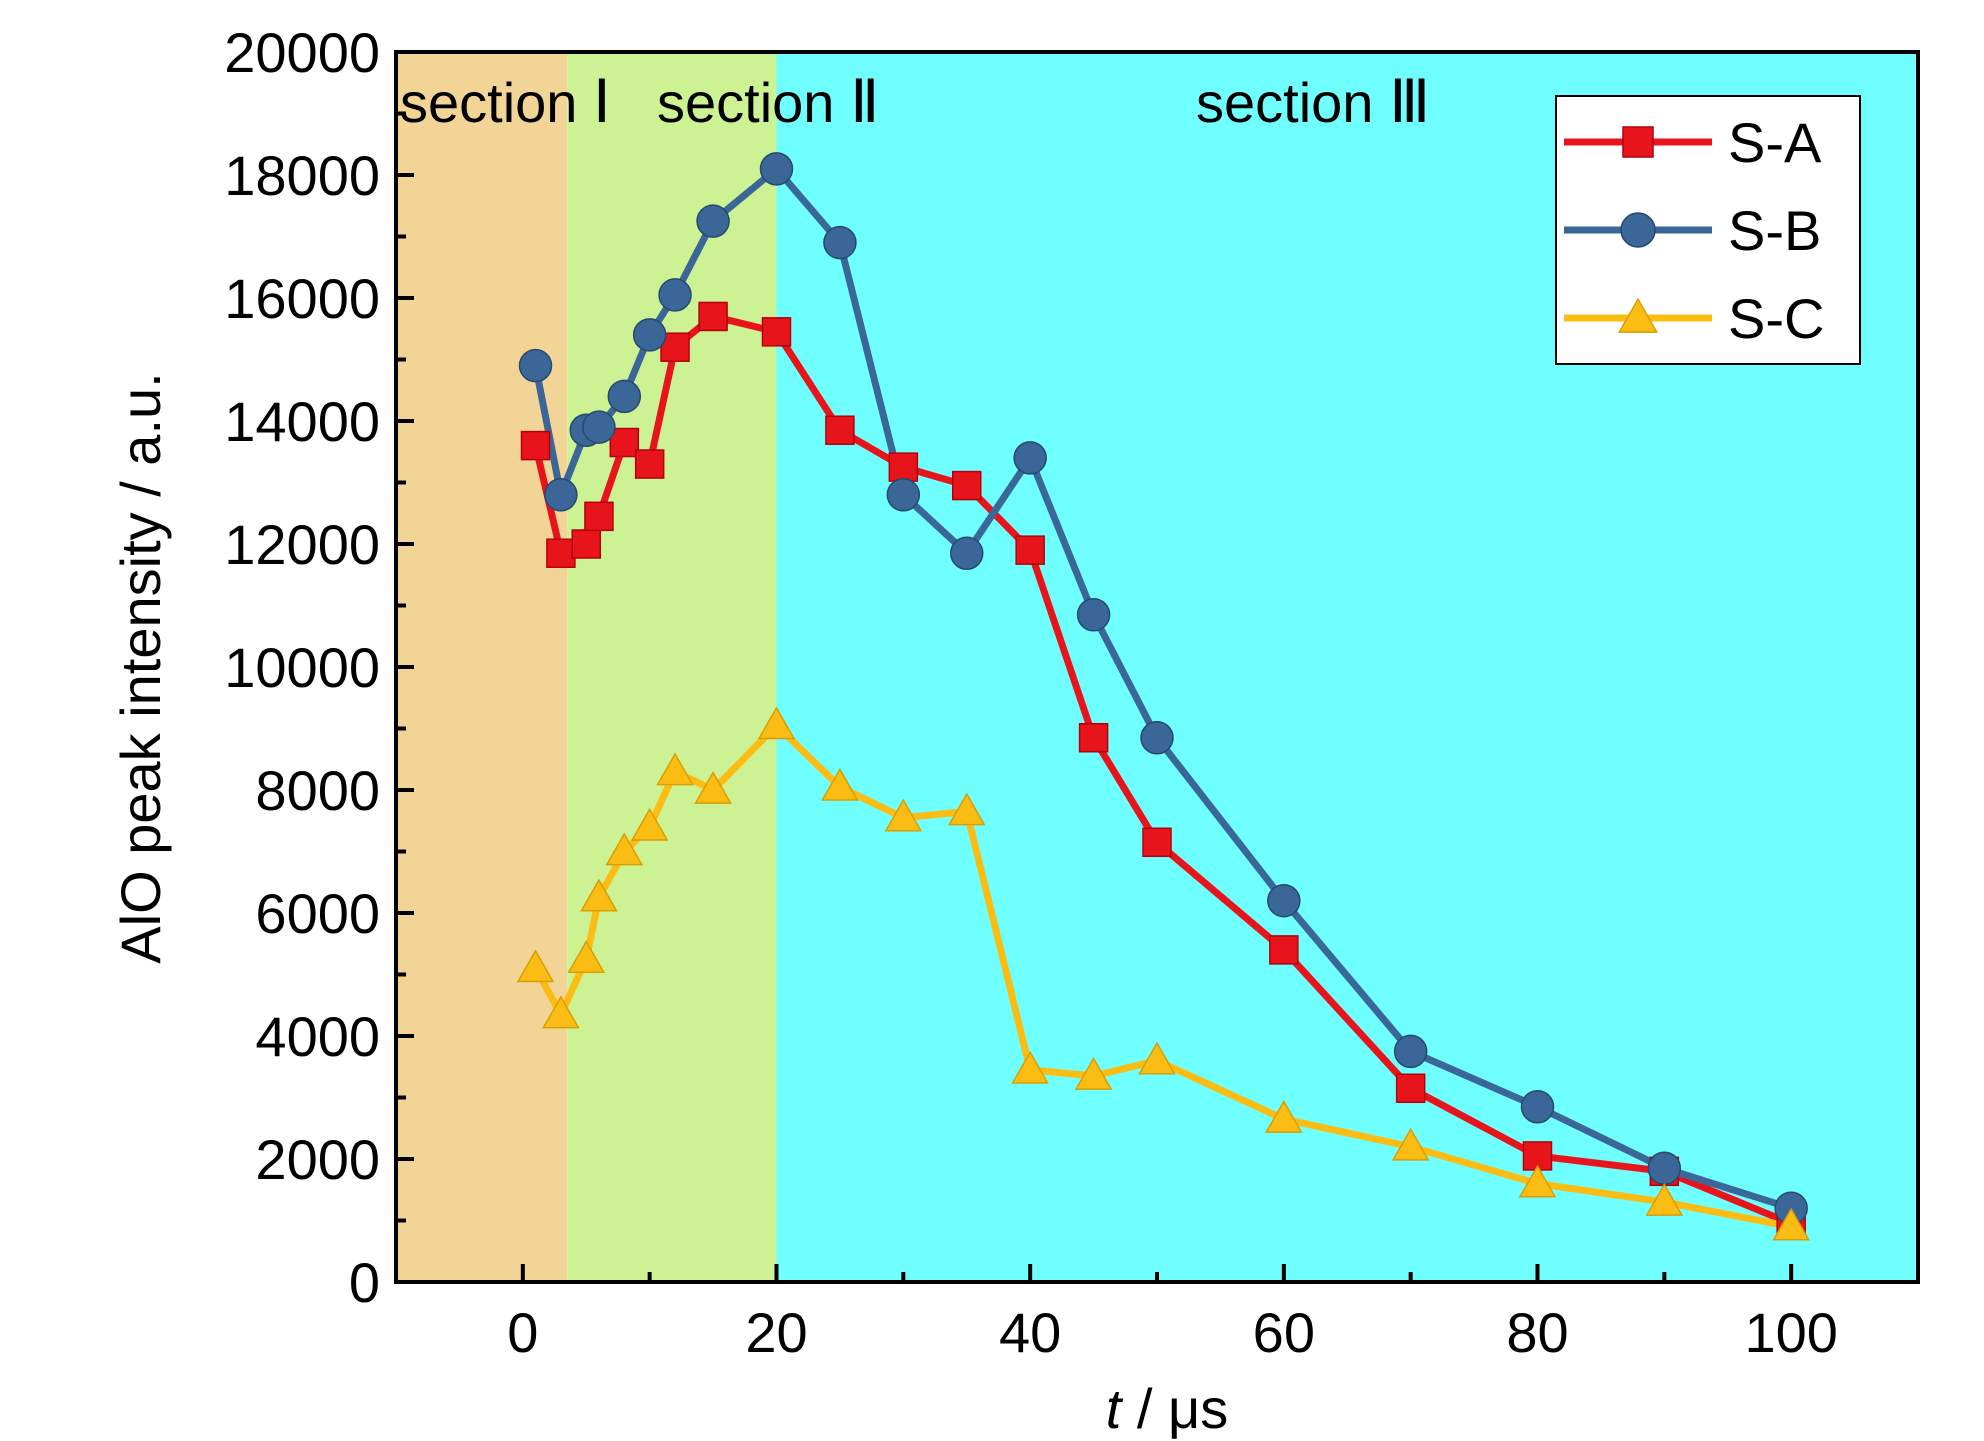  Describe the element at coordinates (776, 1332) in the screenshot. I see `x-tick-label: 20` at that location.